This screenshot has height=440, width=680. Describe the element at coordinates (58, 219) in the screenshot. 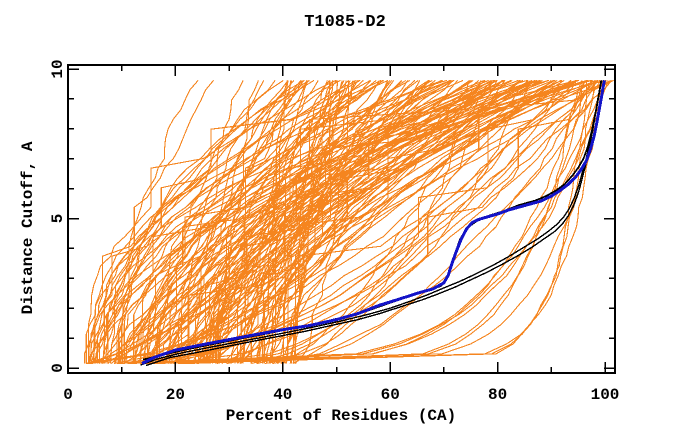

I see `y-tick-label: 5` at that location.